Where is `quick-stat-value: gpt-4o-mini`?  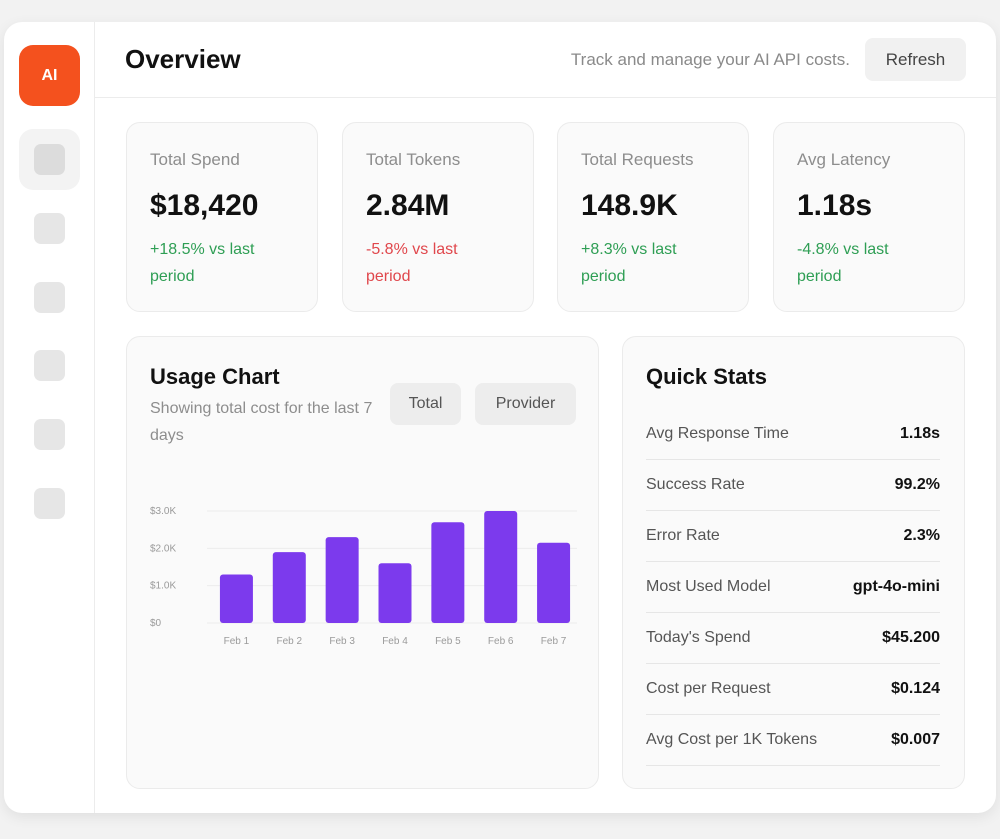
quick-stat-value: gpt-4o-mini is located at coordinates (896, 586).